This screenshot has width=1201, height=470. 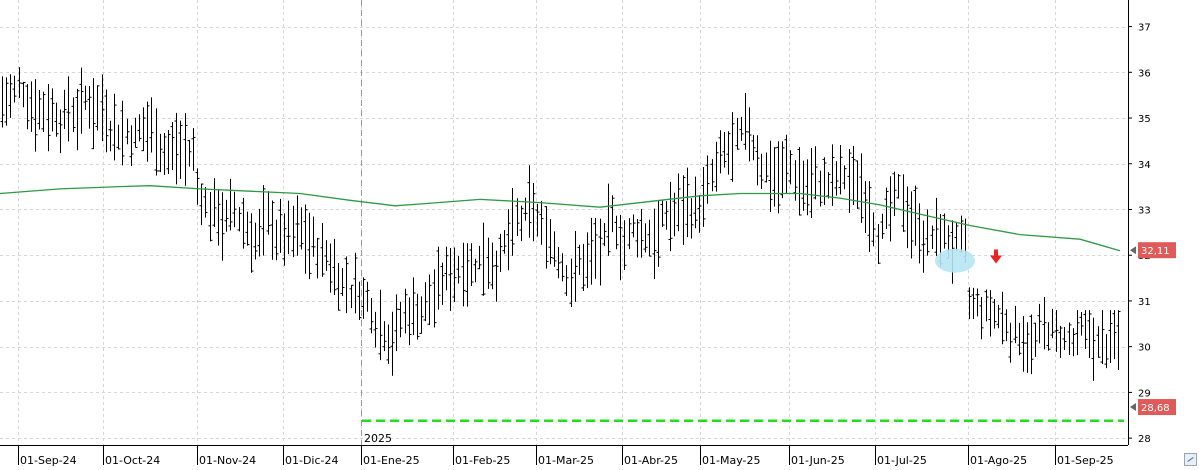 I want to click on x-tick-label: 01-Mar-25, so click(x=566, y=460).